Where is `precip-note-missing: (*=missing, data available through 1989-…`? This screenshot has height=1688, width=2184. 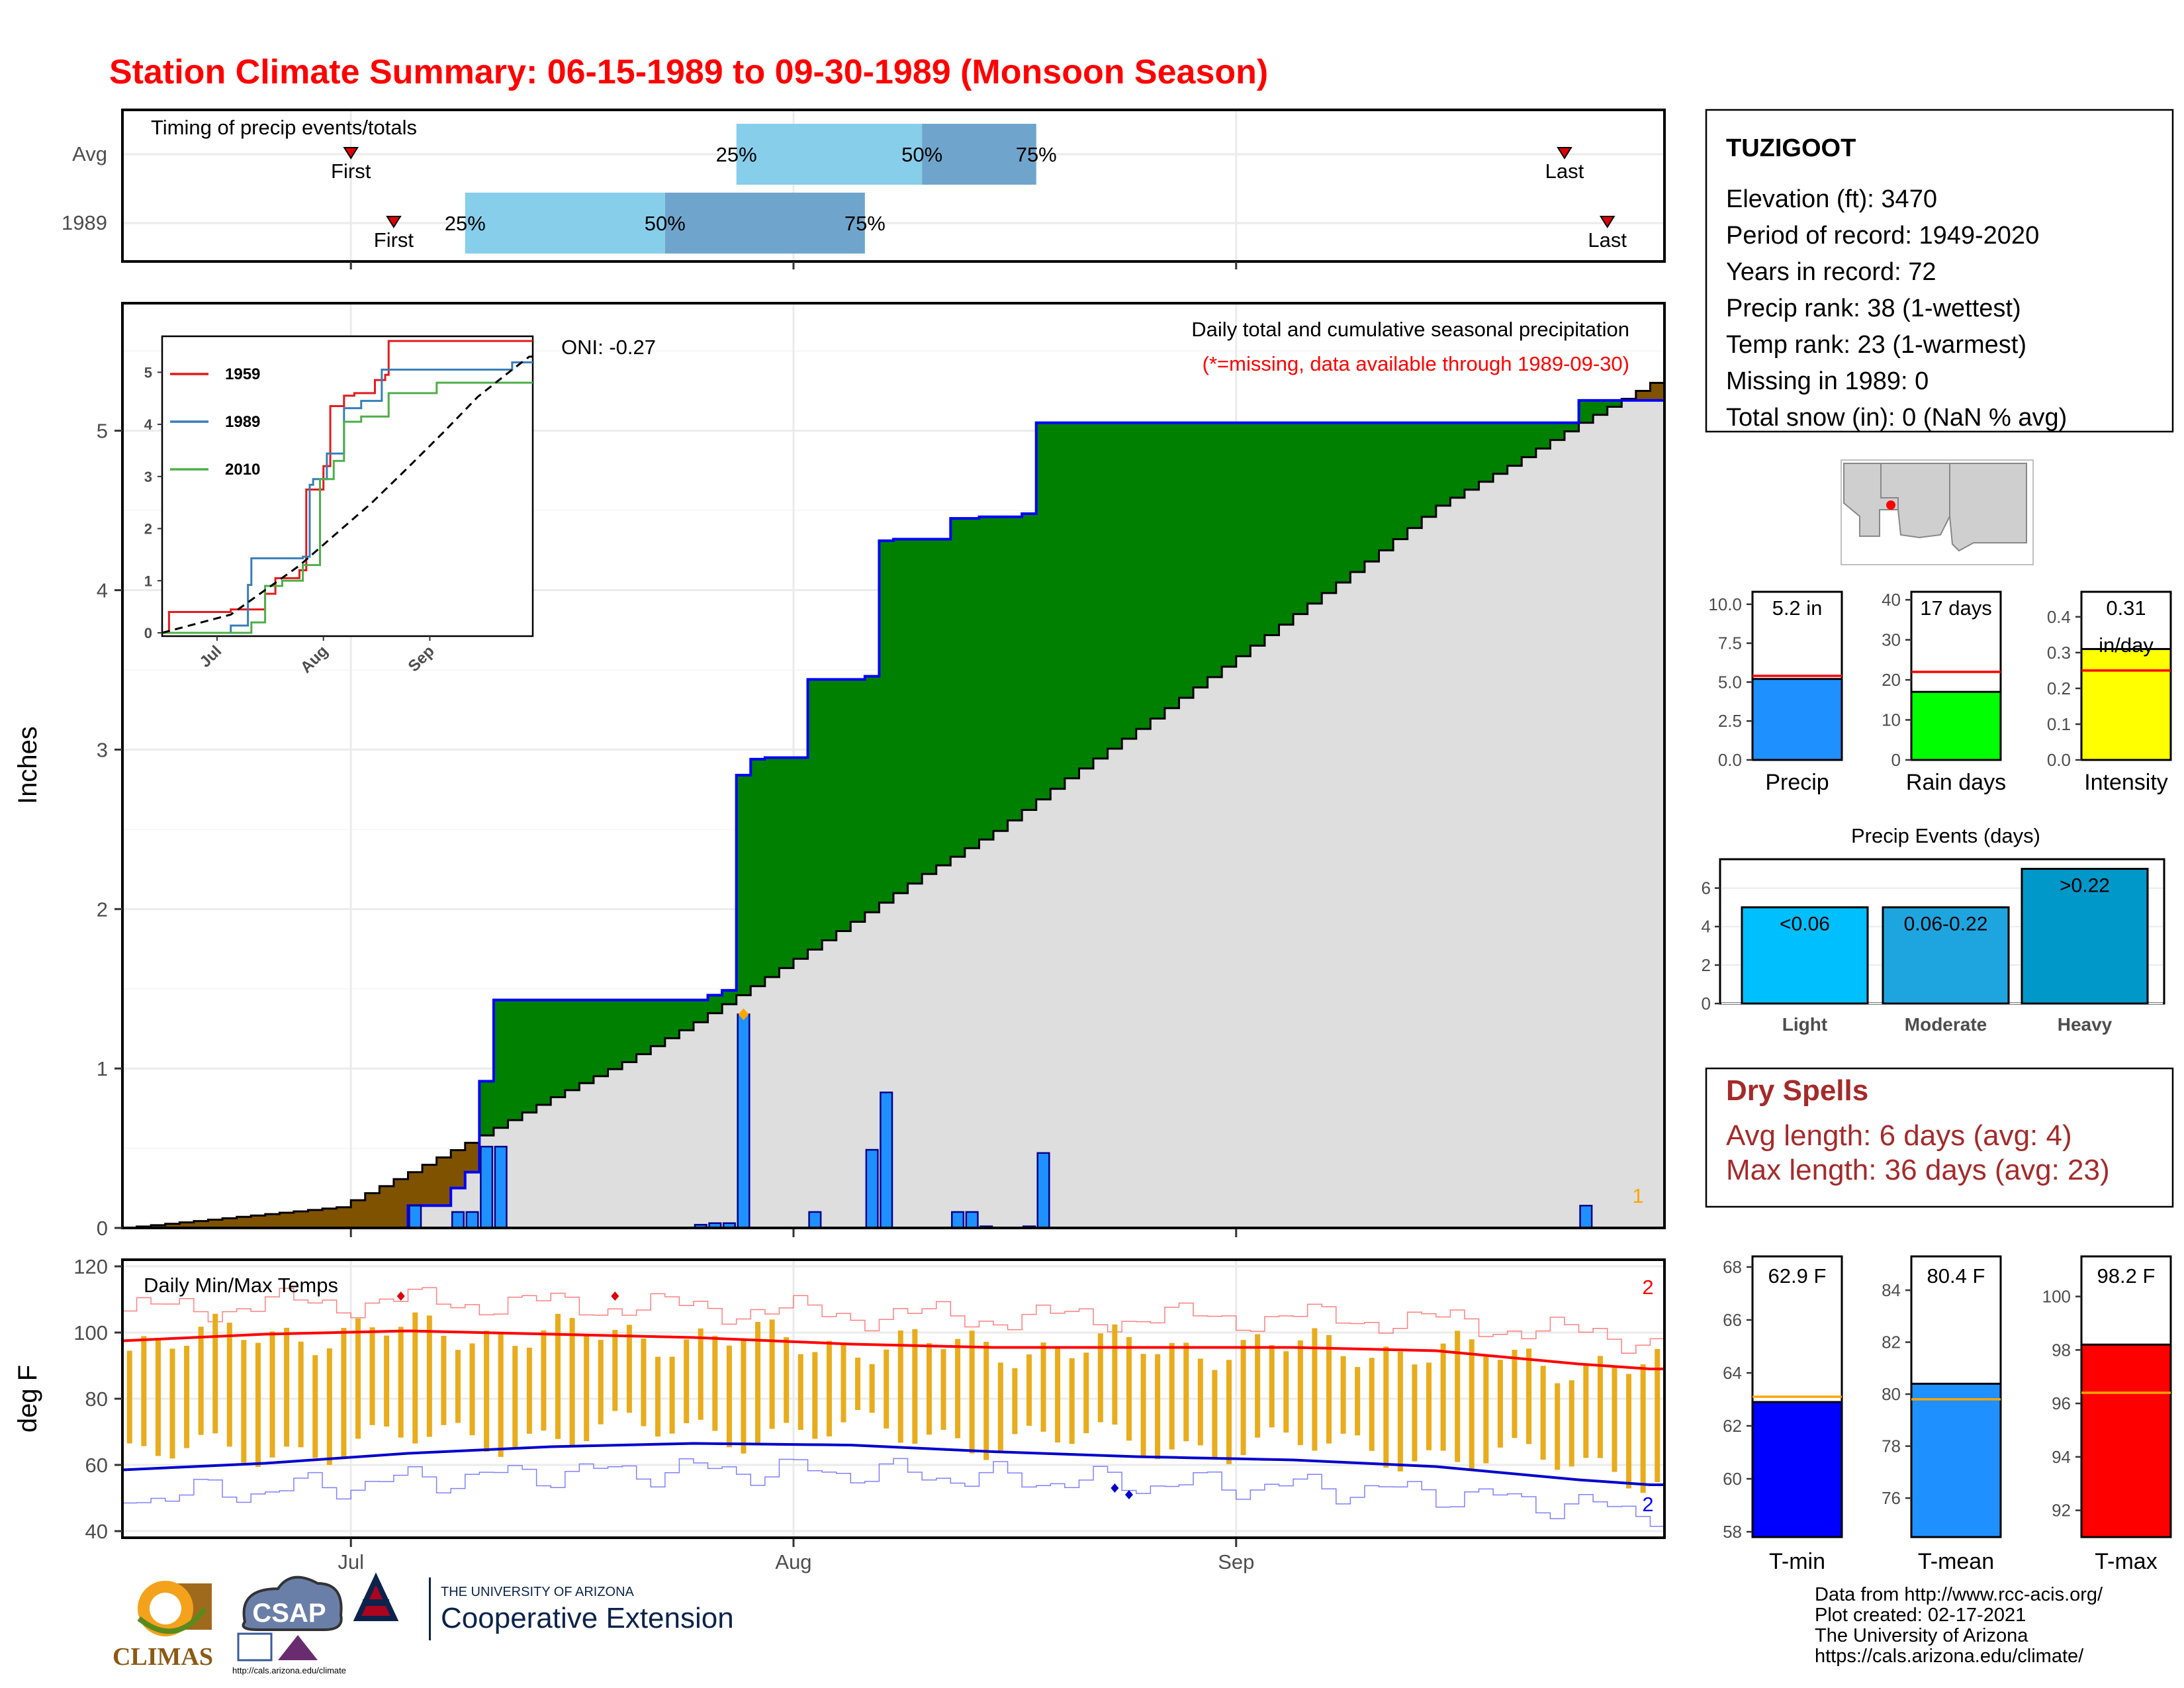 precip-note-missing: (*=missing, data available through 1989-… is located at coordinates (1416, 363).